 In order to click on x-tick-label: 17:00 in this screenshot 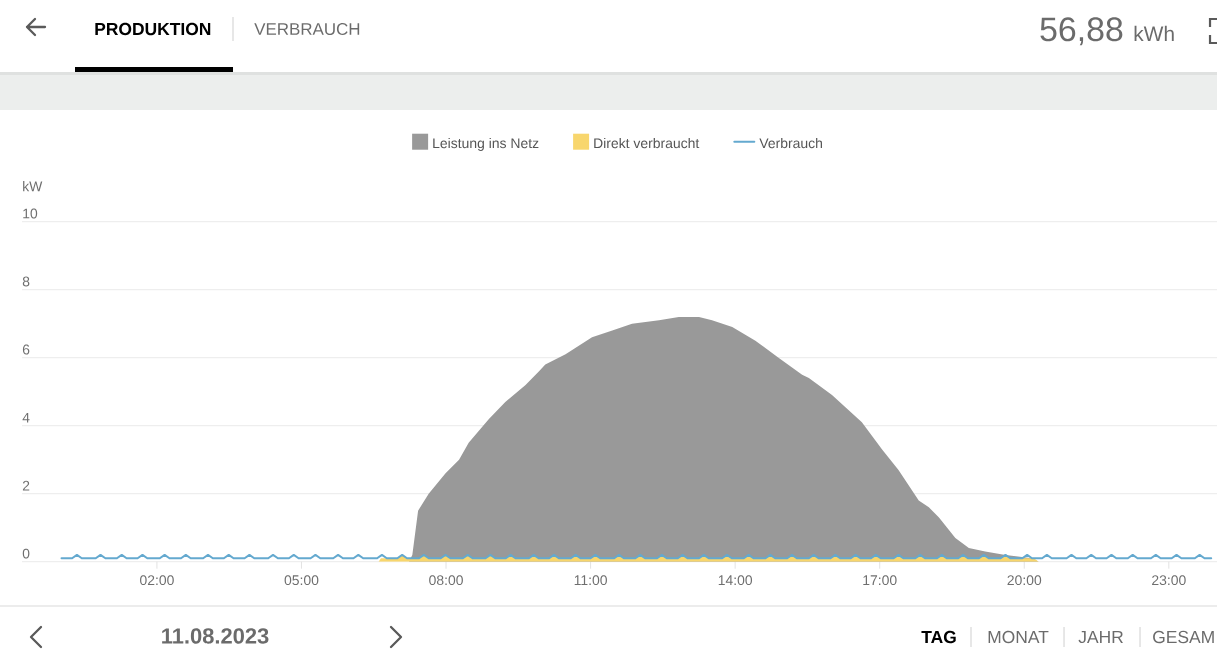, I will do `click(880, 580)`.